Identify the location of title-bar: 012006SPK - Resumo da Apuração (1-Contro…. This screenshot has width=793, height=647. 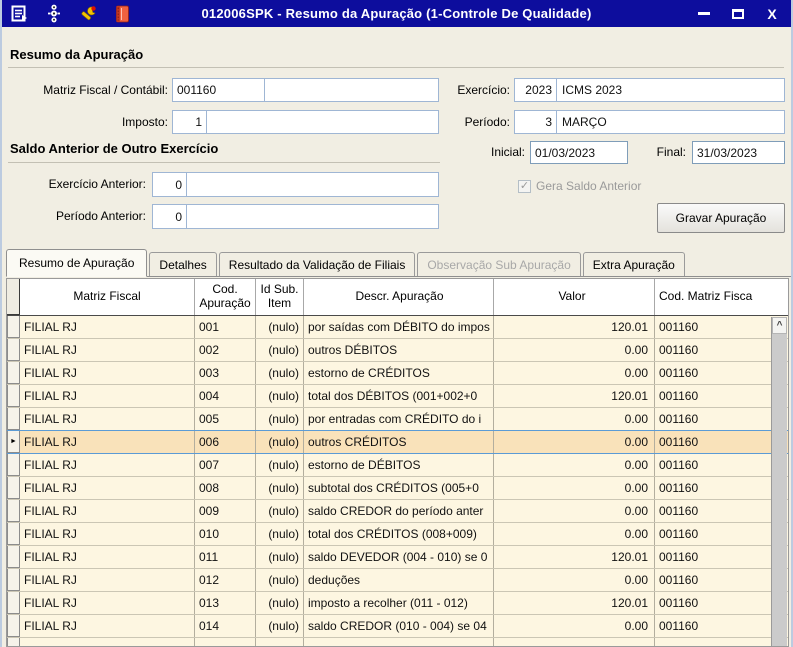
(396, 13).